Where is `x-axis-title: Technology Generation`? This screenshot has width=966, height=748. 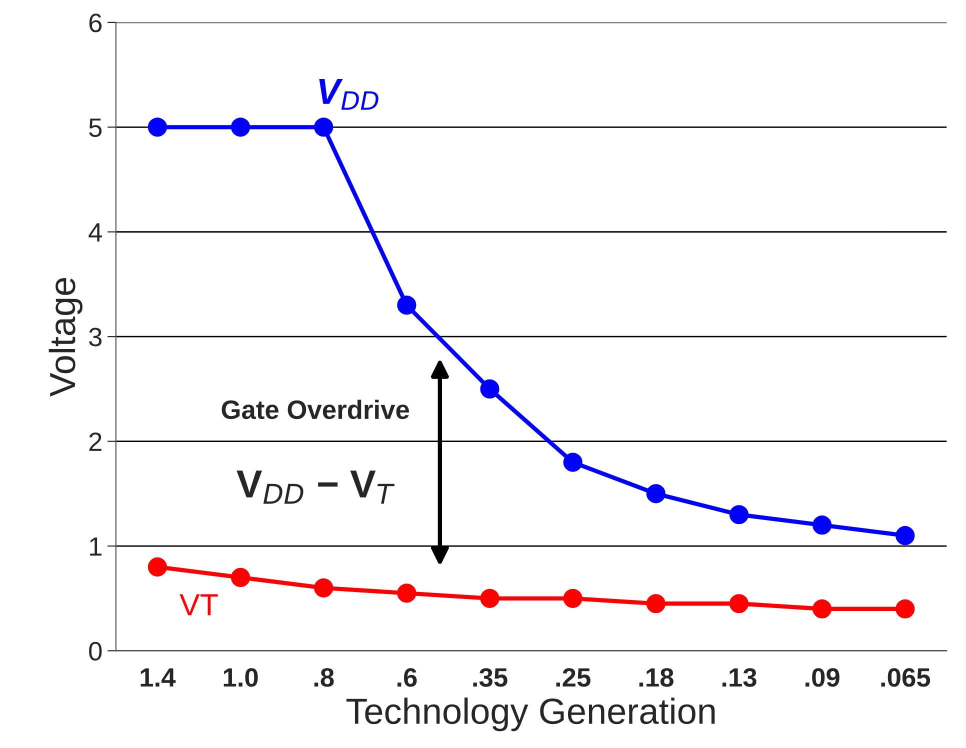
x-axis-title: Technology Generation is located at coordinates (530, 715).